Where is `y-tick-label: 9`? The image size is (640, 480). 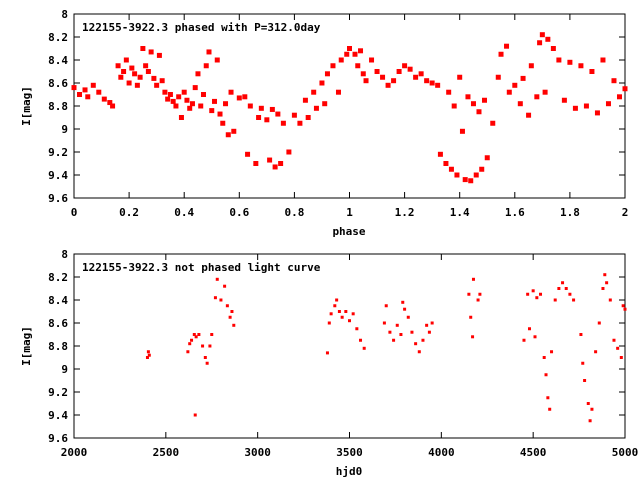 y-tick-label: 9 is located at coordinates (64, 369).